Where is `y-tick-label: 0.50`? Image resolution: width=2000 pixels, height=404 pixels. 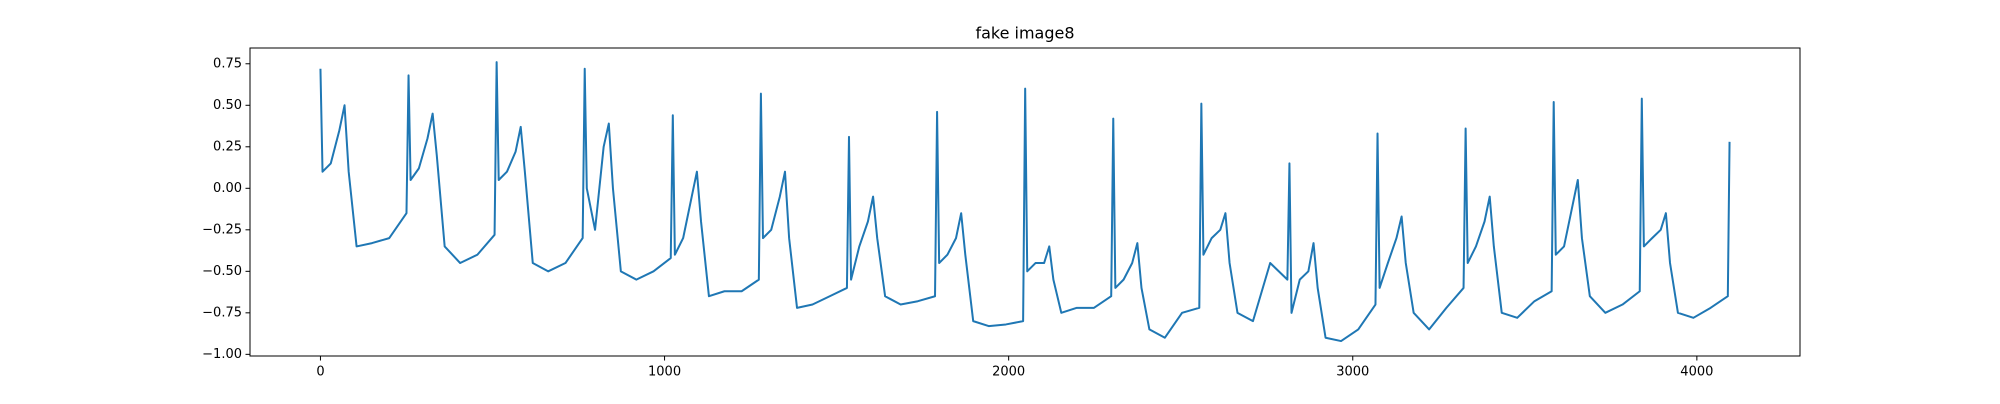 y-tick-label: 0.50 is located at coordinates (227, 105).